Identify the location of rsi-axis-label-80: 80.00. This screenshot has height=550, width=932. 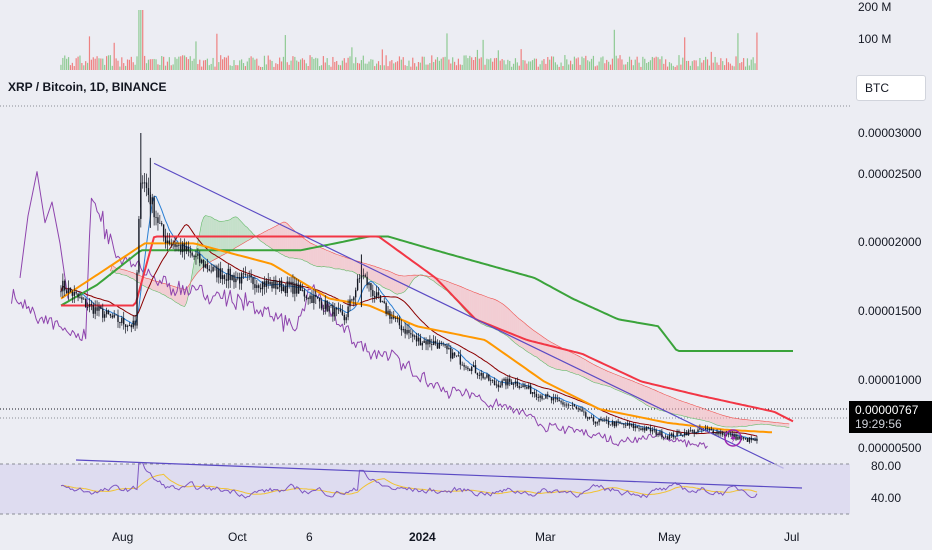
(886, 466).